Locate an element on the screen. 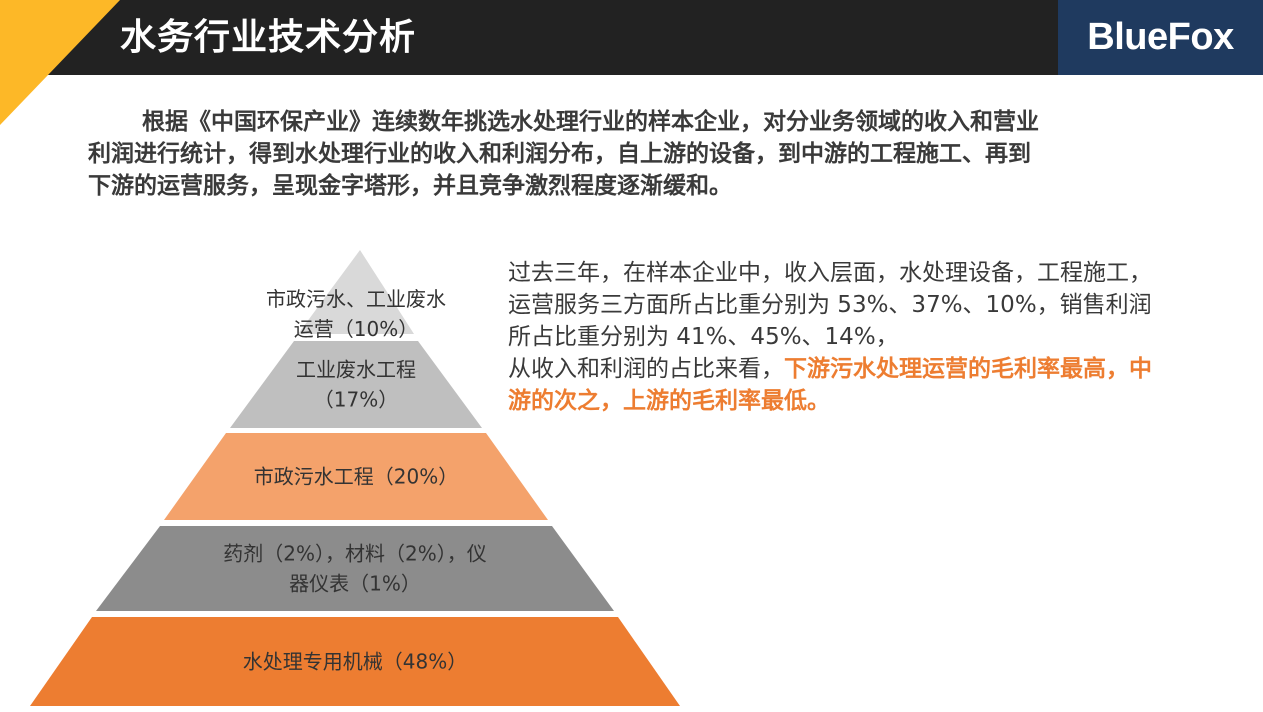 This screenshot has width=1263, height=712. pyramid-tier-label: 器仪表（1%） is located at coordinates (355, 584).